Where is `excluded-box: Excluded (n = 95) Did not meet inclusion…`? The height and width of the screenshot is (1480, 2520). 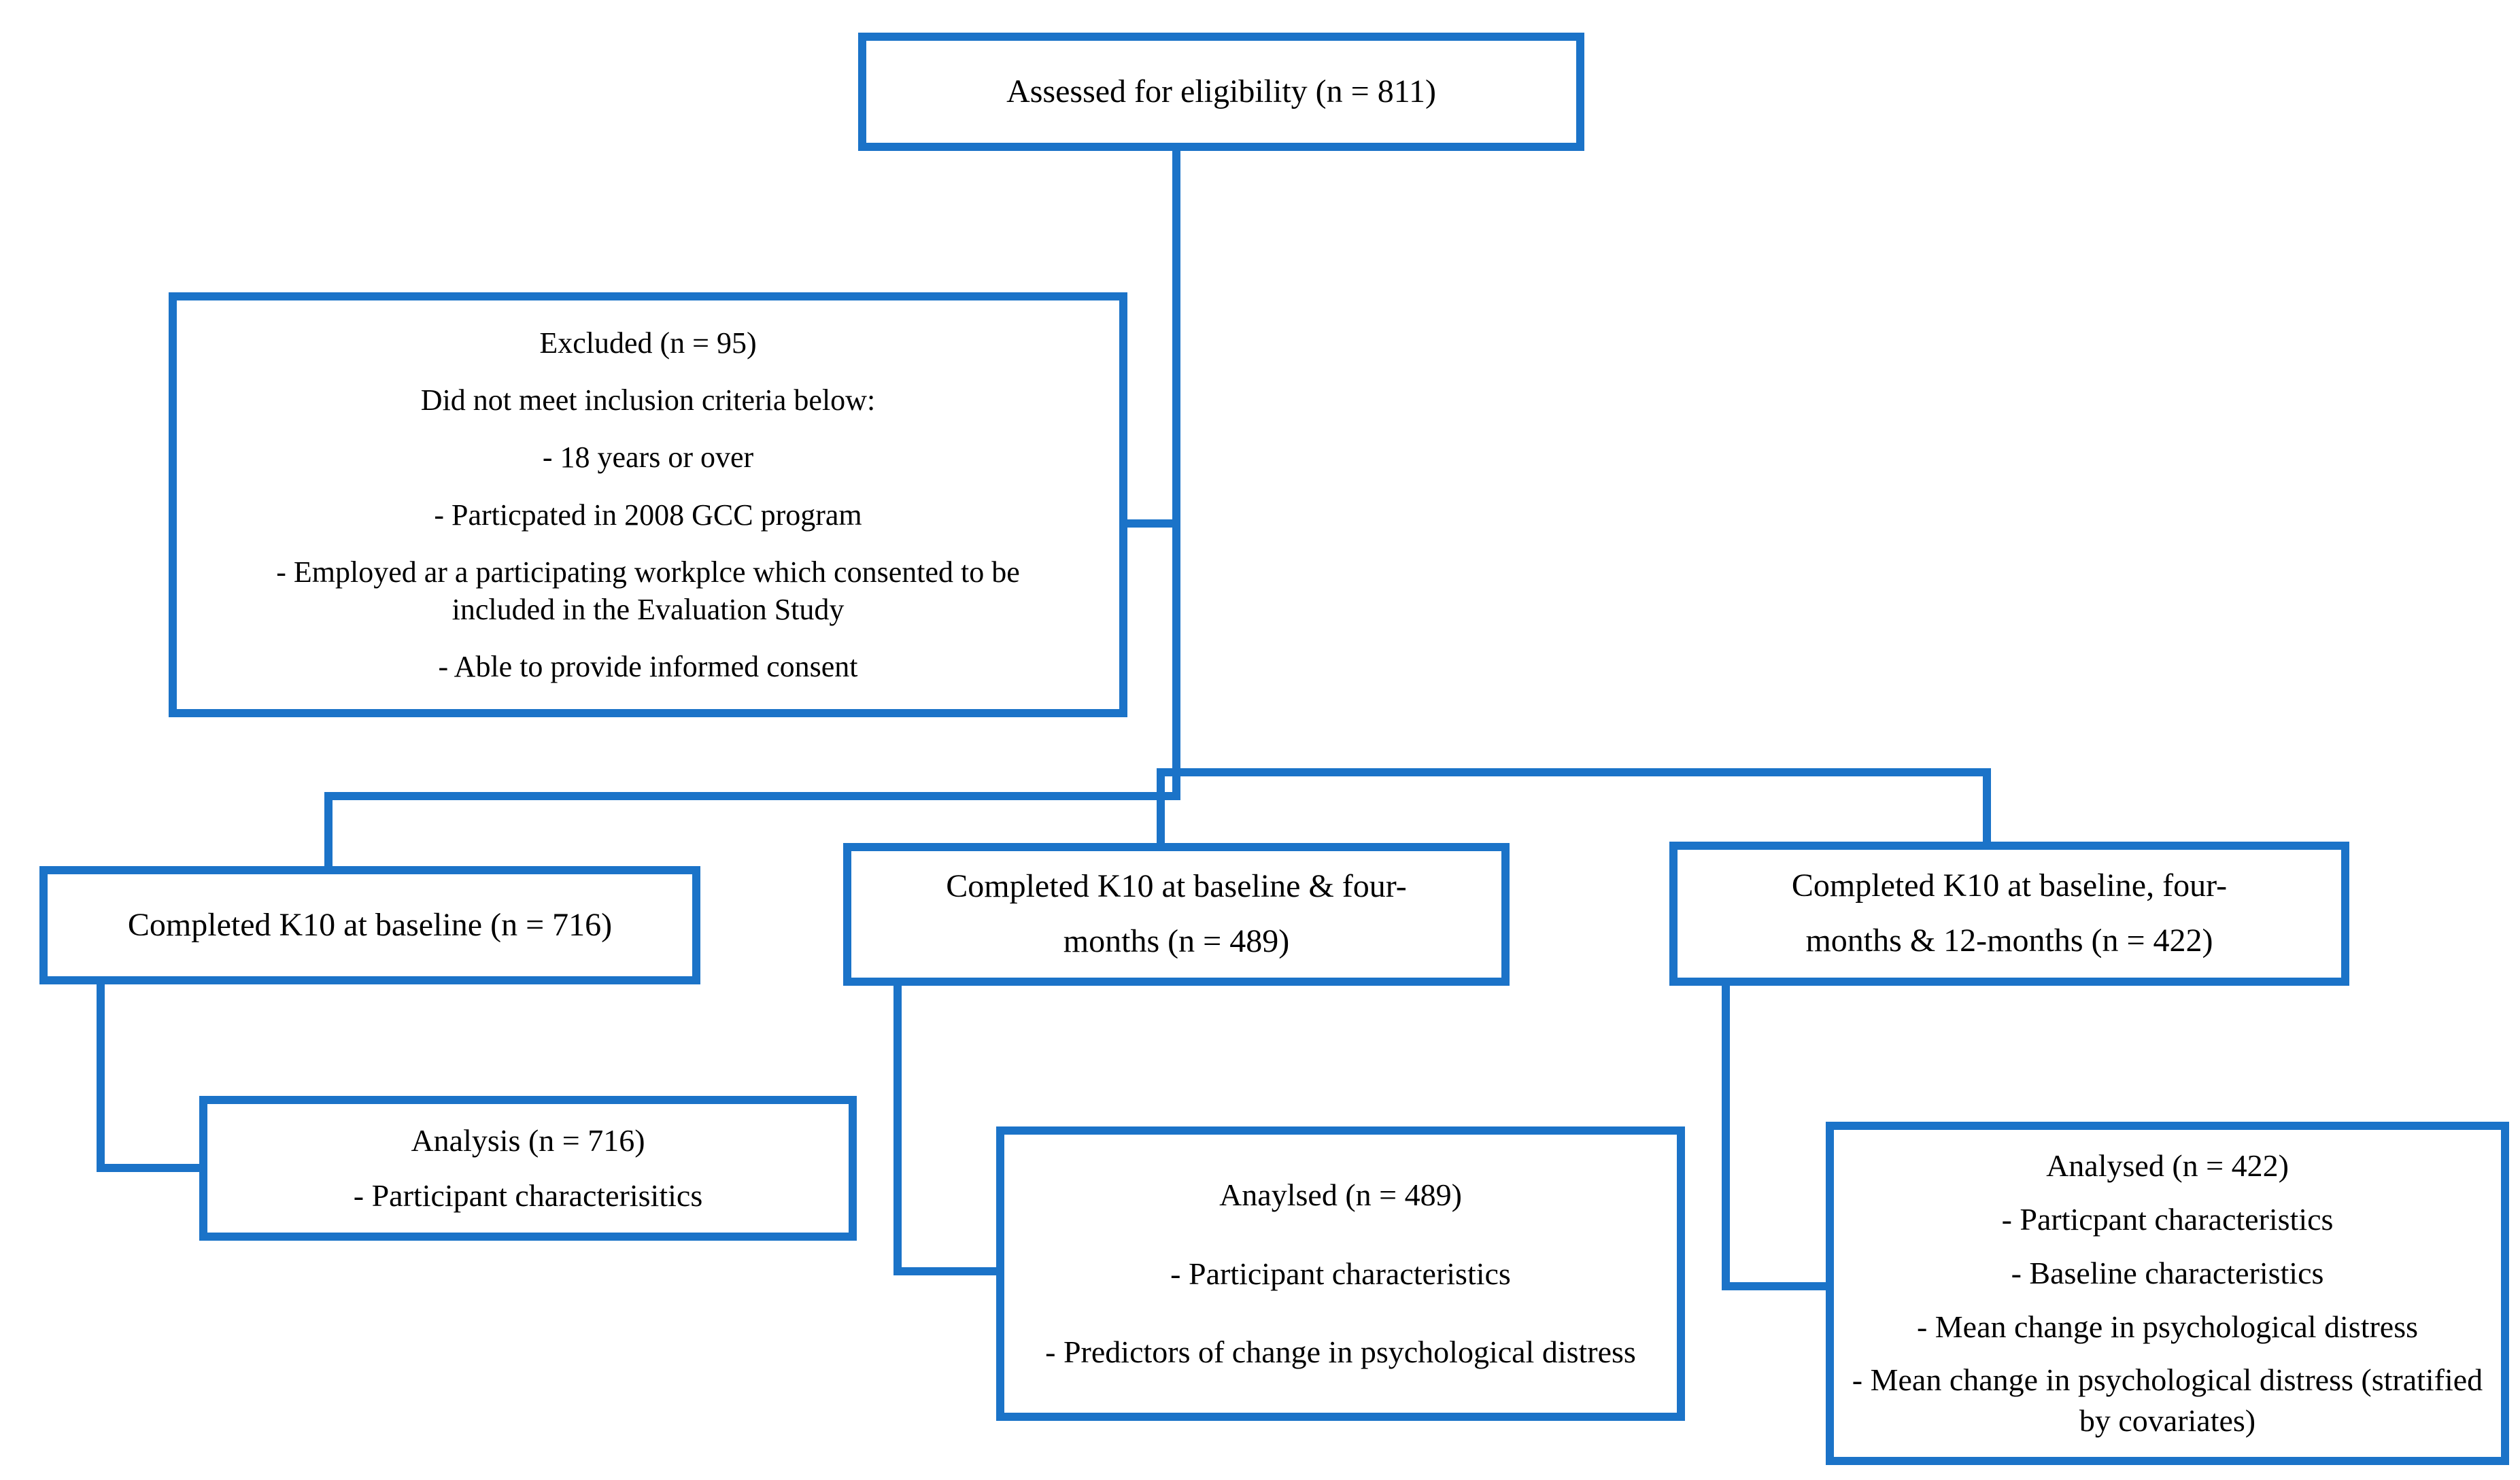
excluded-box: Excluded (n = 95) Did not meet inclusion… is located at coordinates (648, 504).